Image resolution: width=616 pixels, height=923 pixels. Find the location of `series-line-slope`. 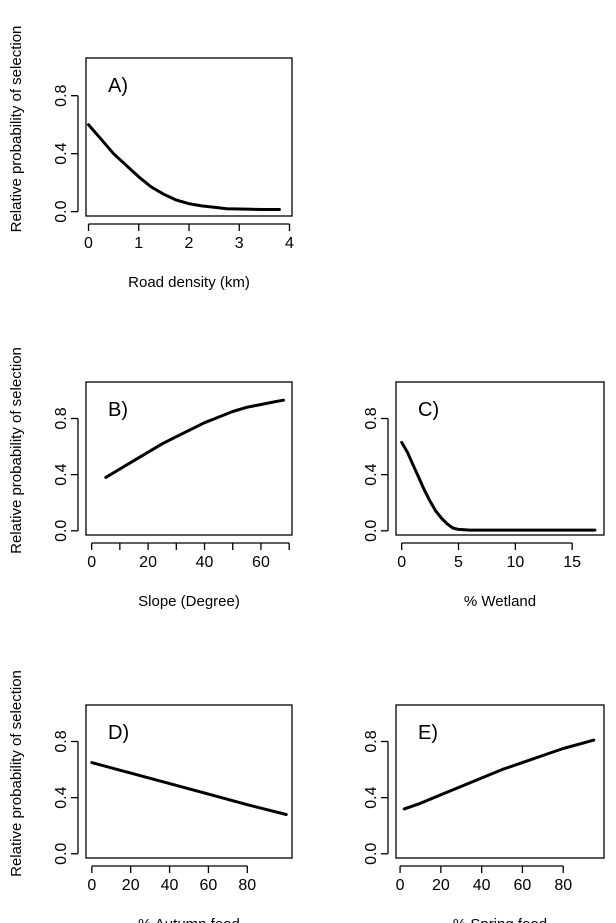

series-line-slope is located at coordinates (194, 438).